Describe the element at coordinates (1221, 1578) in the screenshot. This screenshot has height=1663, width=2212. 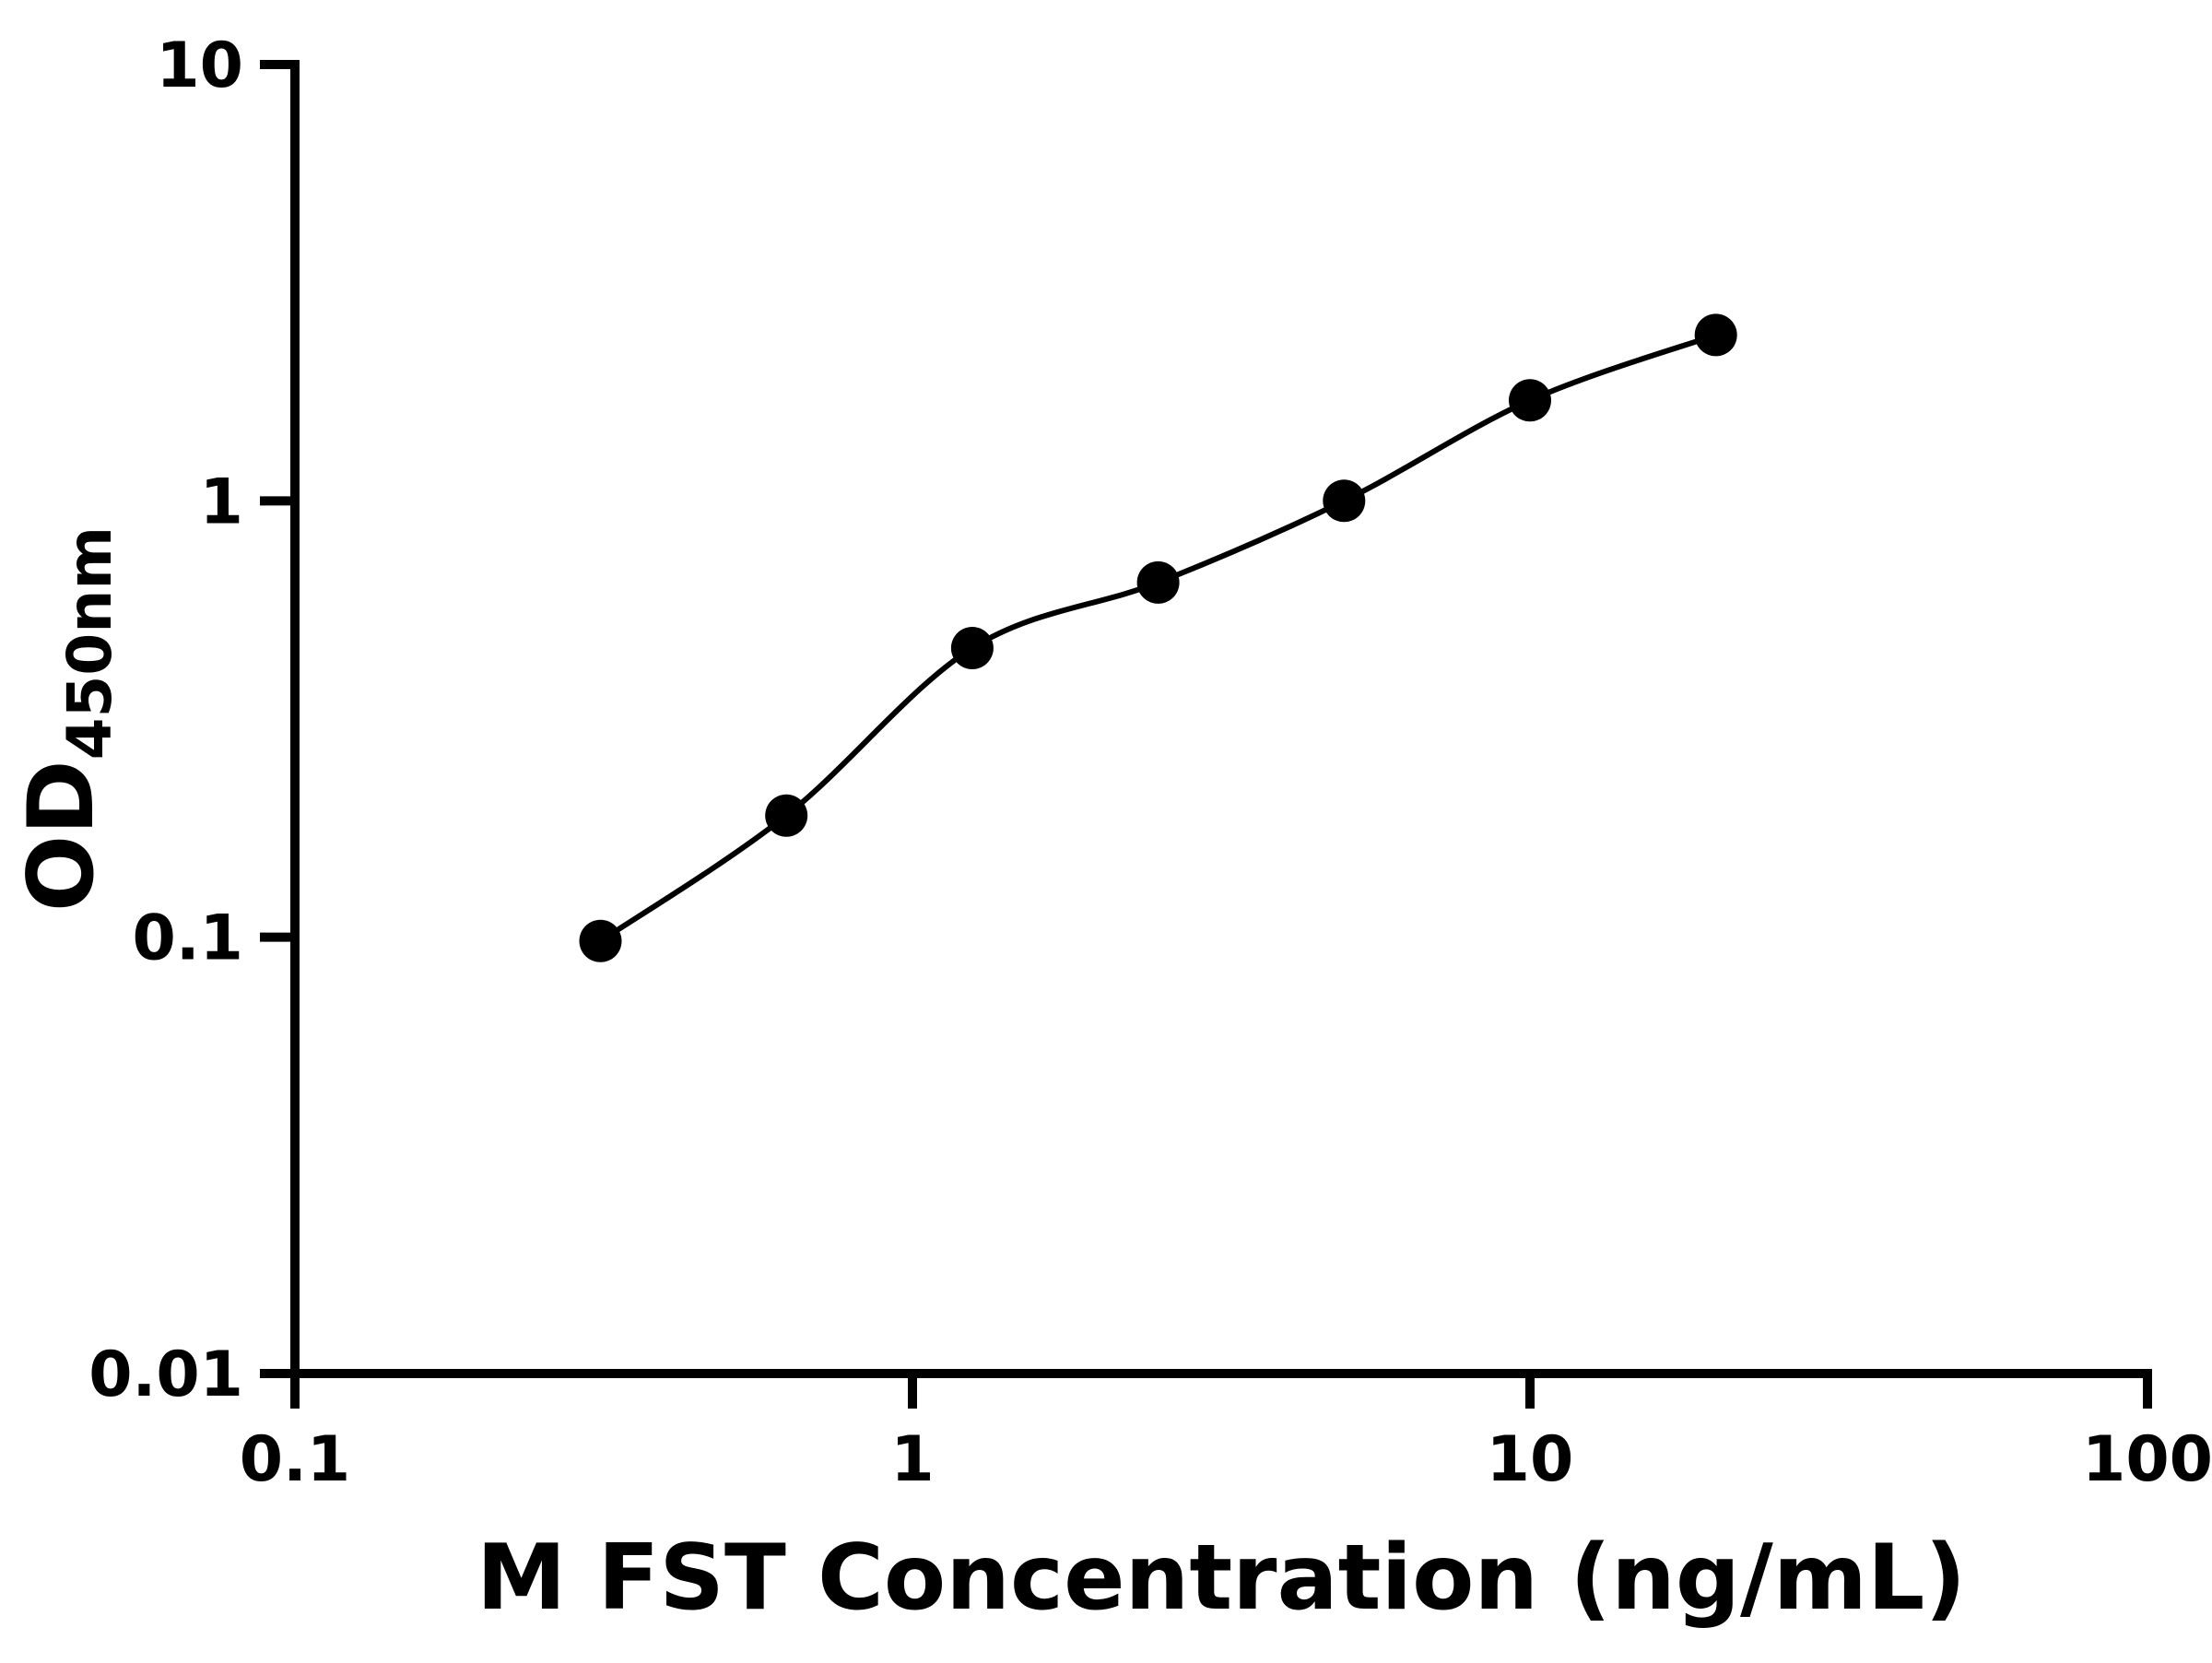
I see `x-axis-label: M FST Concentration (ng/mL)` at that location.